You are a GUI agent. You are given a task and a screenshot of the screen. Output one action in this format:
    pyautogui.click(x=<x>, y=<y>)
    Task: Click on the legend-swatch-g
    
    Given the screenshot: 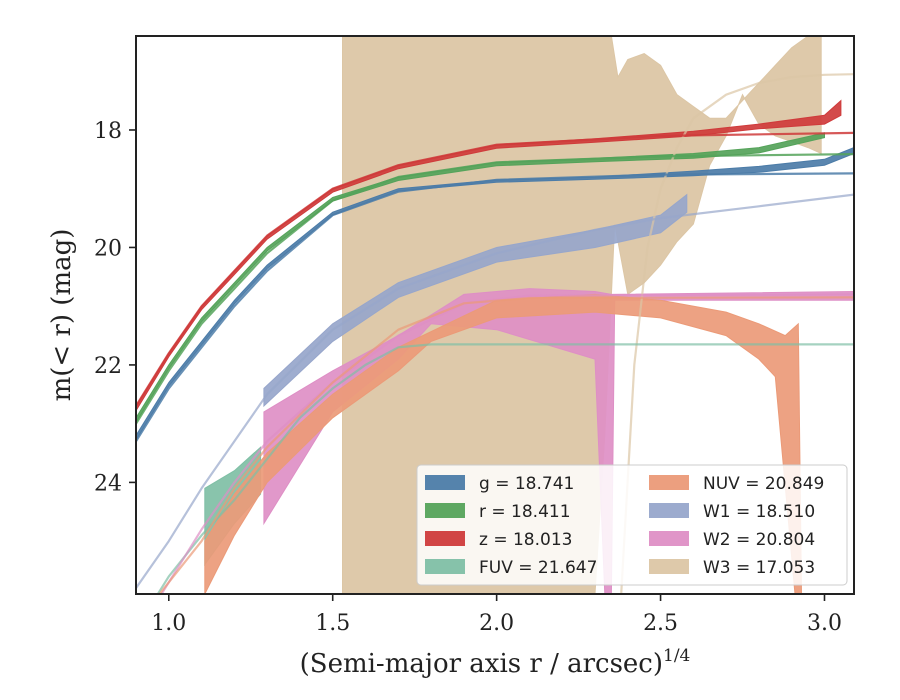 What is the action you would take?
    pyautogui.click(x=445, y=482)
    